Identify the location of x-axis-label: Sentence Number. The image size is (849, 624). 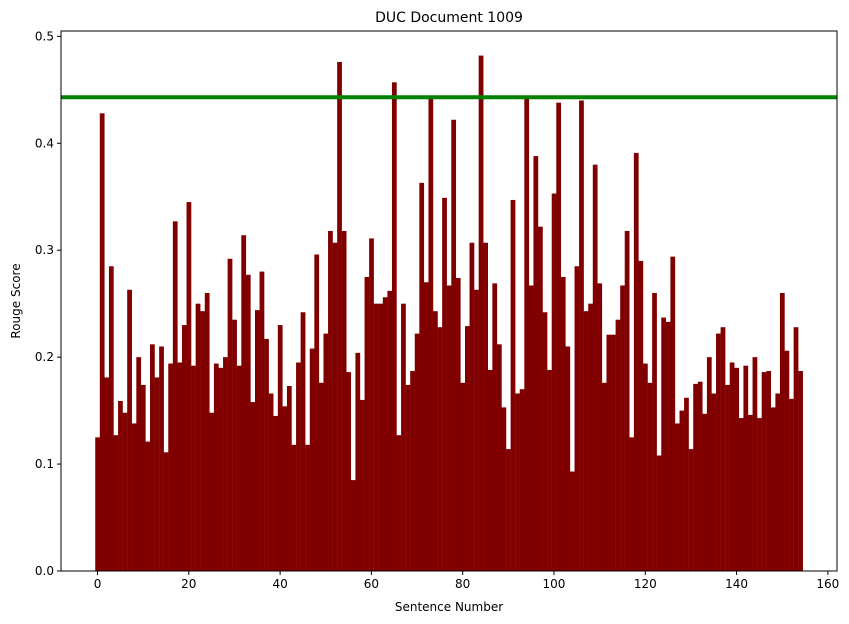
(449, 607).